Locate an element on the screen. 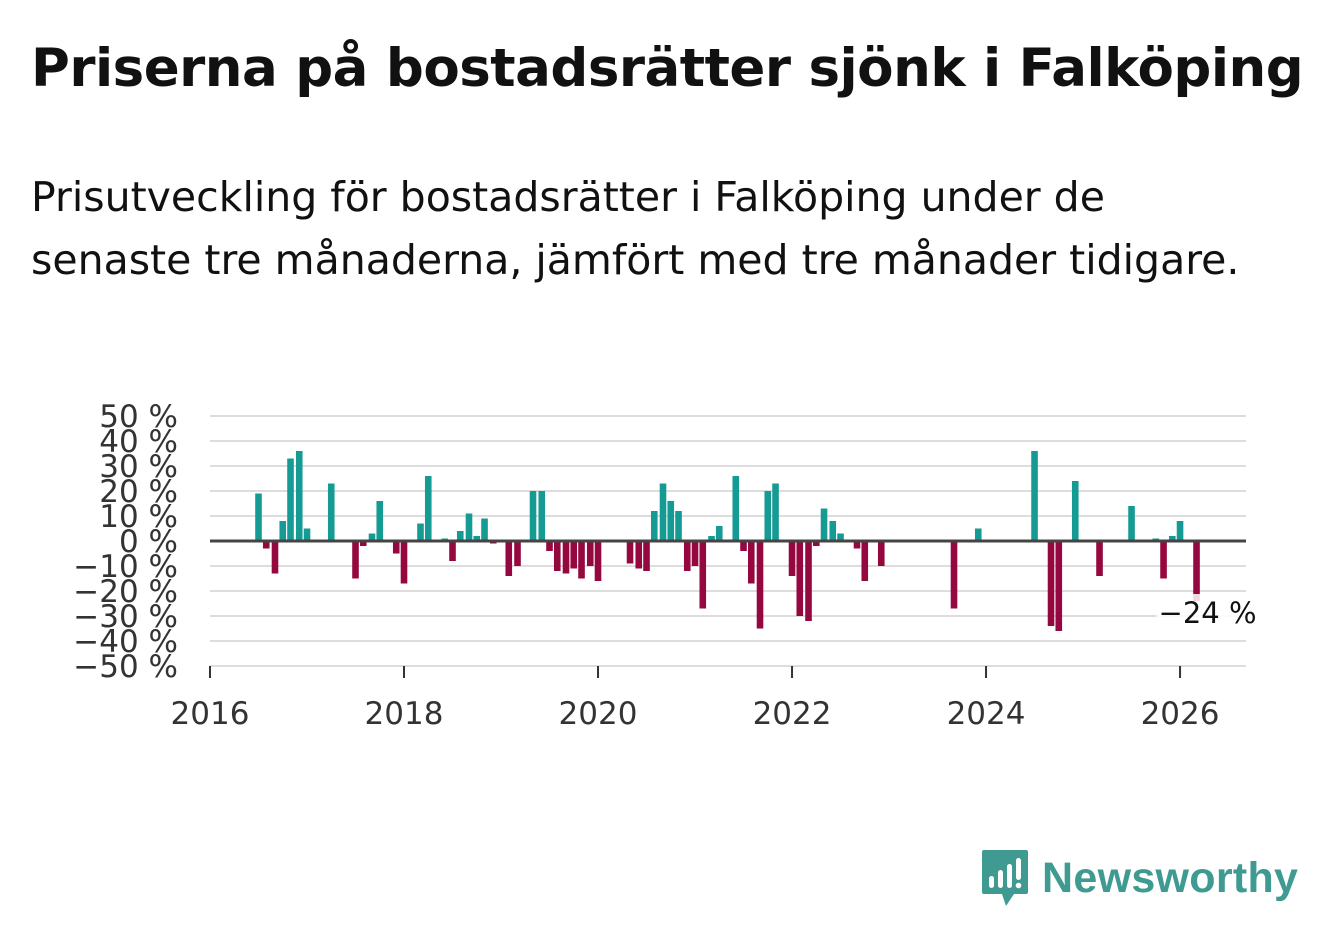 The height and width of the screenshot is (939, 1322). annotation: −24 % is located at coordinates (1208, 613).